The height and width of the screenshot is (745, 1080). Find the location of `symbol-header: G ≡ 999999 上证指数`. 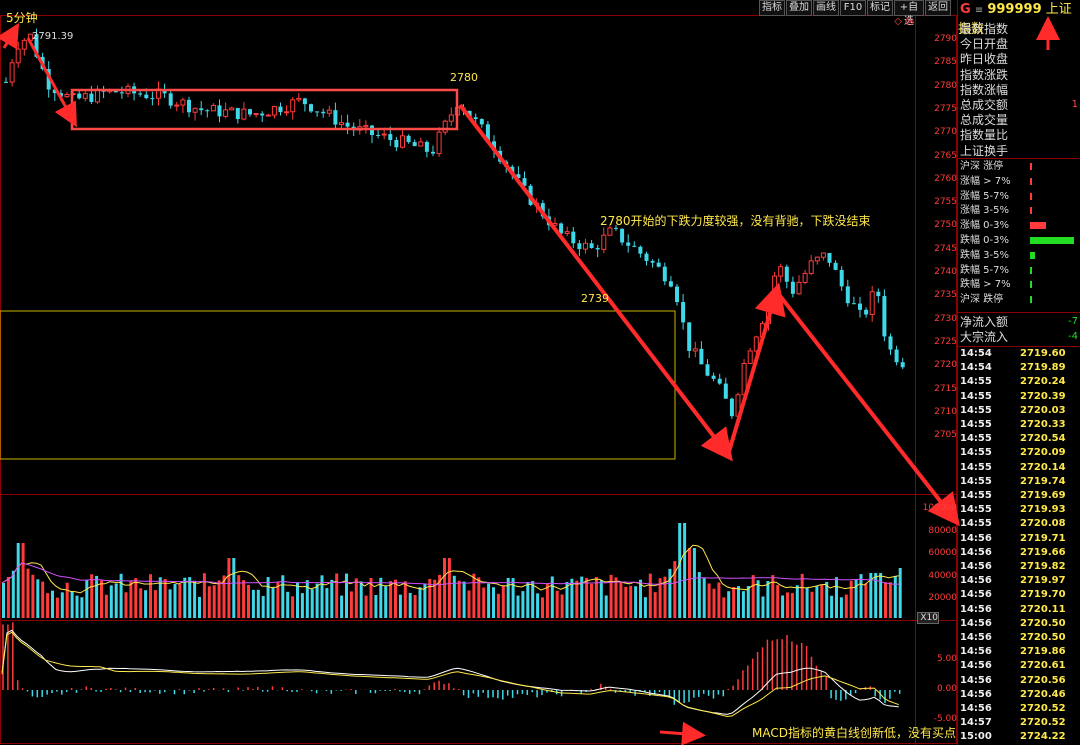

symbol-header: G ≡ 999999 上证指数 is located at coordinates (1019, 18).